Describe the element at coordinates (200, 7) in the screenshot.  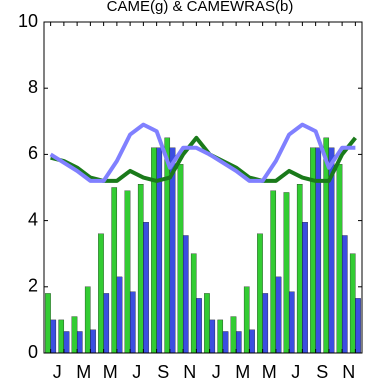
I see `chart-title: CAME(g) & CAMEWRAS(b)` at that location.